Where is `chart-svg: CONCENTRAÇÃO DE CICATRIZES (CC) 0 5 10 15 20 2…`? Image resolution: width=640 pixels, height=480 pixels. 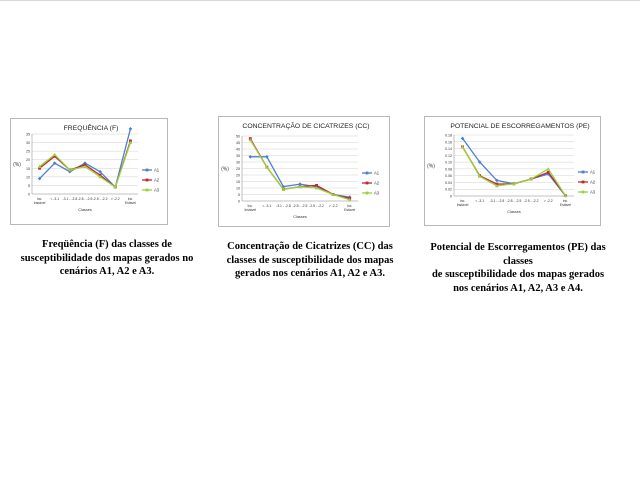
chart-svg: CONCENTRAÇÃO DE CICATRIZES (CC) 0 5 10 15 20 2… is located at coordinates (304, 171).